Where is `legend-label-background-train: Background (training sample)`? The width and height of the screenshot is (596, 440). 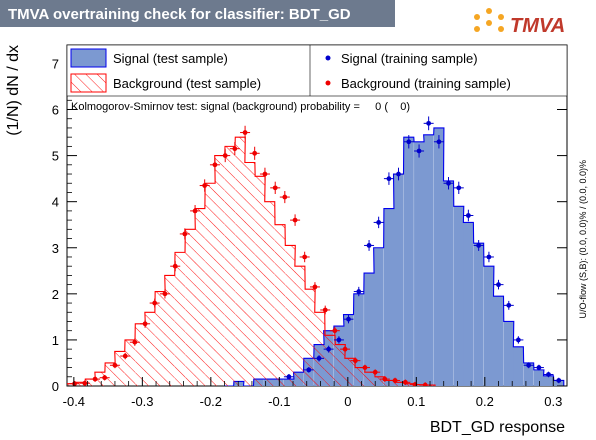
legend-label-background-train: Background (training sample) is located at coordinates (426, 83).